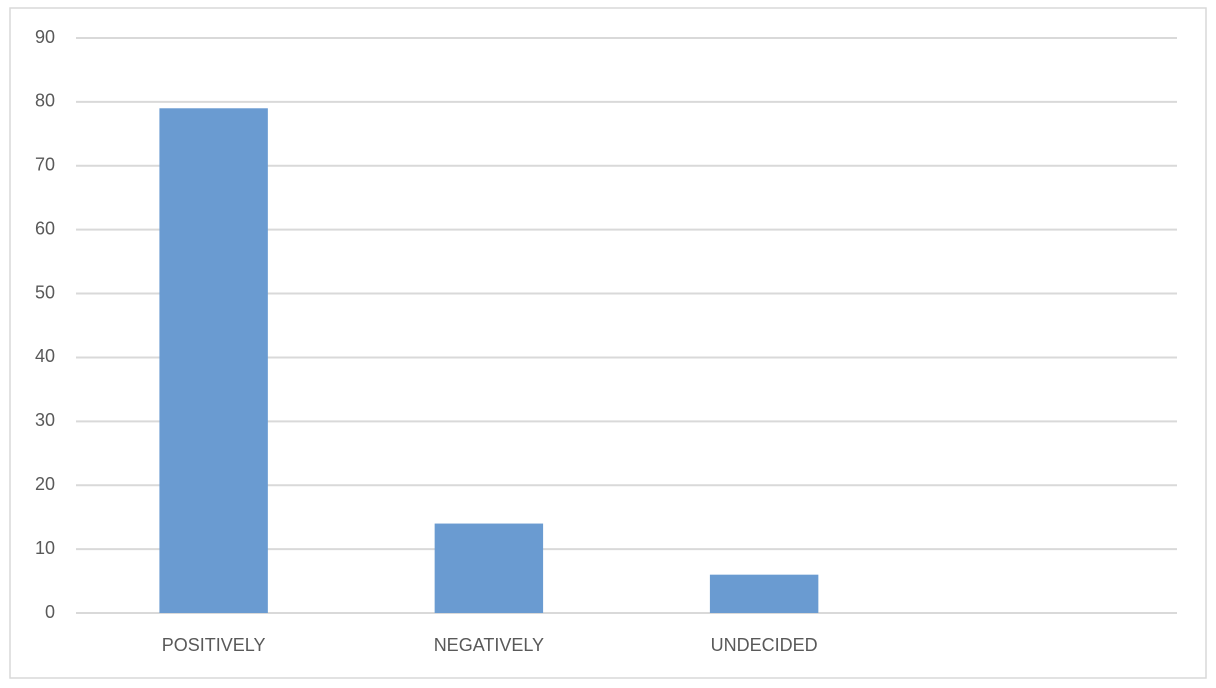 This screenshot has width=1216, height=688. I want to click on x-tick-label: UNDECIDED, so click(764, 645).